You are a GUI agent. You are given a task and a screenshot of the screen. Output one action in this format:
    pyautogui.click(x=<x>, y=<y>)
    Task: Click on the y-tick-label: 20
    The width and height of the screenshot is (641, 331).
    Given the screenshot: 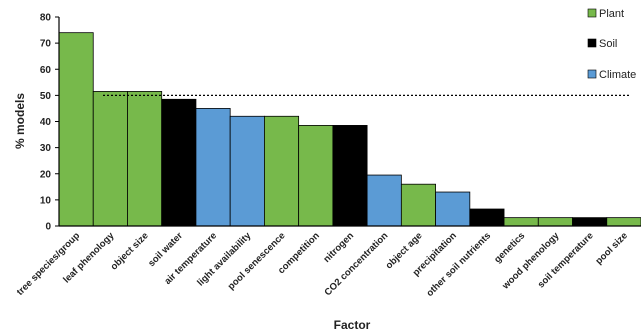 What is the action you would take?
    pyautogui.click(x=46, y=174)
    